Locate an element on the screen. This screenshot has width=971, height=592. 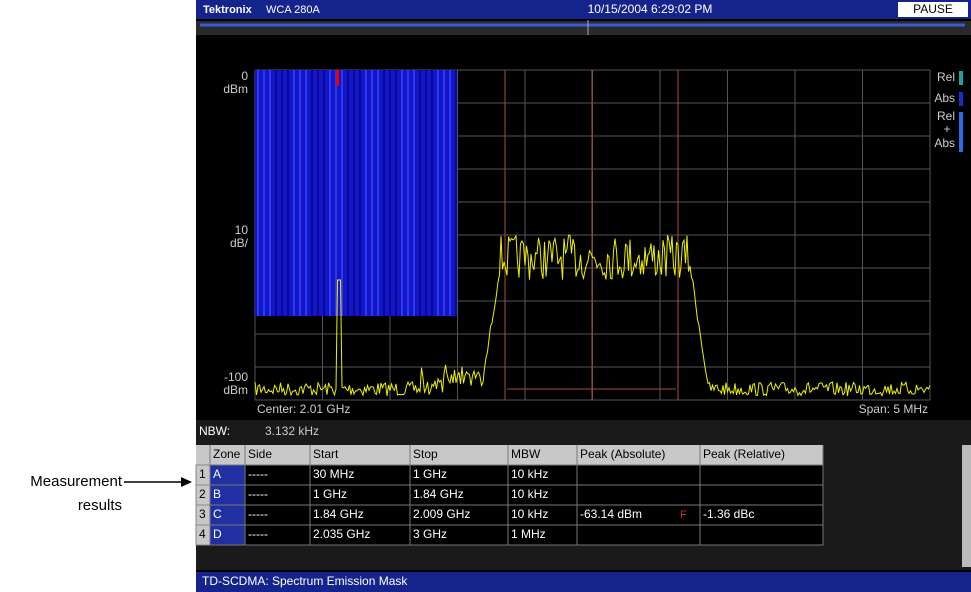
cell-text: B is located at coordinates (217, 494).